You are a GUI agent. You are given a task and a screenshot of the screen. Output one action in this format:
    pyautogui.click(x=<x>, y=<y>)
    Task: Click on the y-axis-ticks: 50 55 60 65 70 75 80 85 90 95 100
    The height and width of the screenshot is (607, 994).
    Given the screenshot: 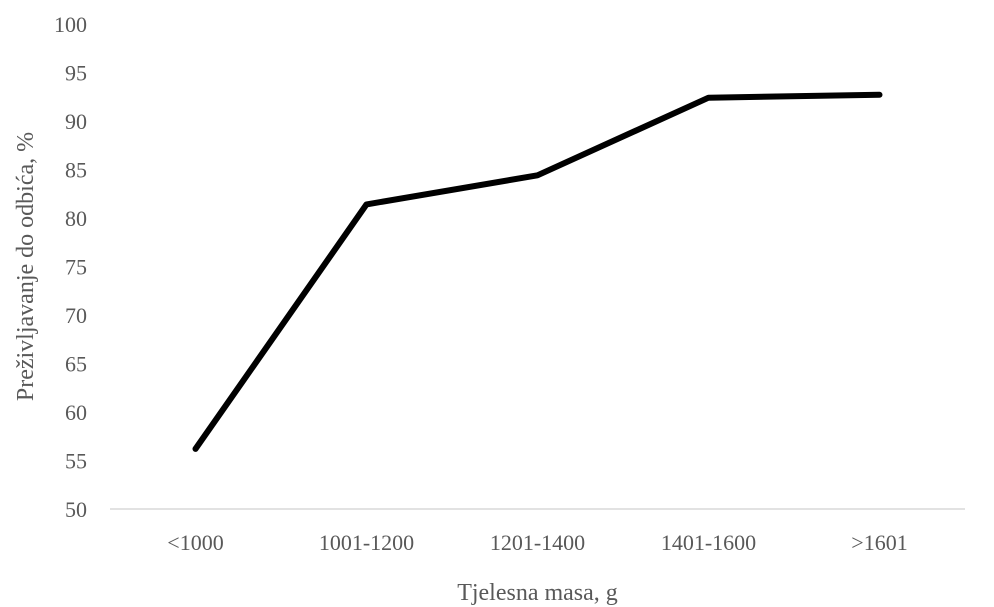 What is the action you would take?
    pyautogui.click(x=70, y=267)
    